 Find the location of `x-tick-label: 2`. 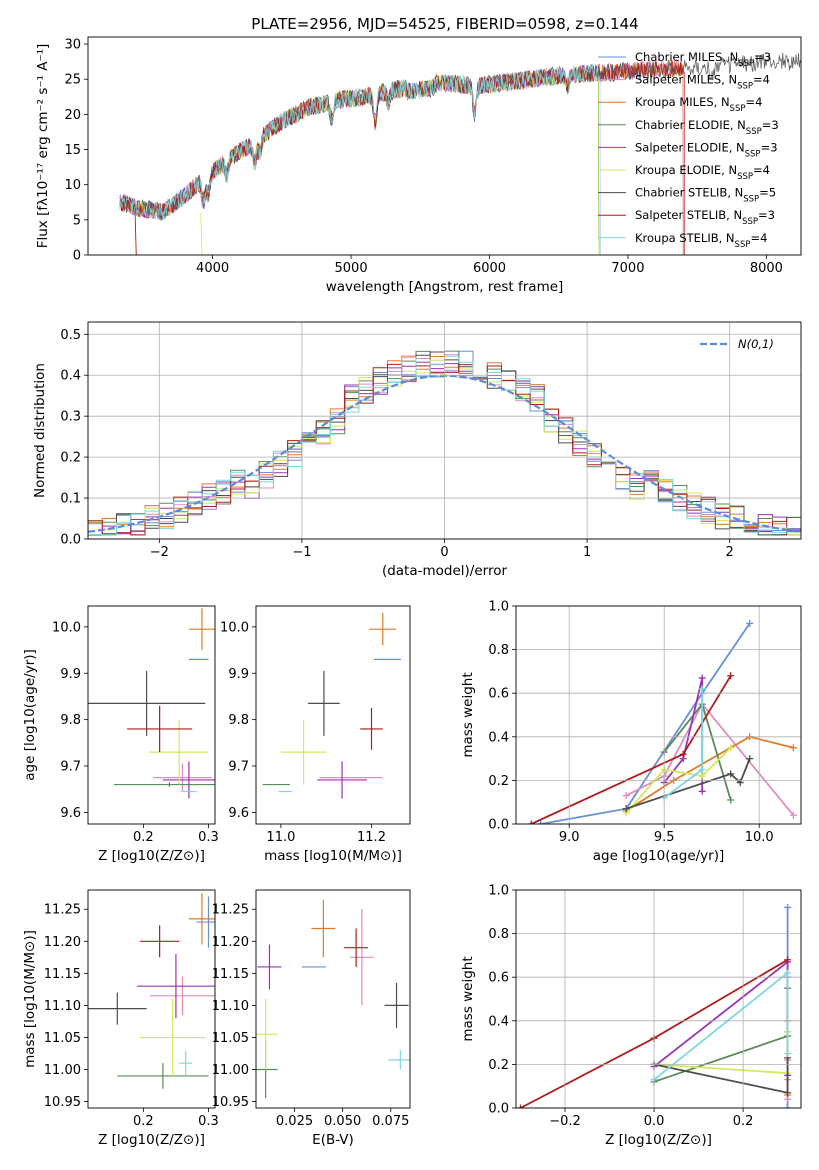

x-tick-label: 2 is located at coordinates (730, 552).